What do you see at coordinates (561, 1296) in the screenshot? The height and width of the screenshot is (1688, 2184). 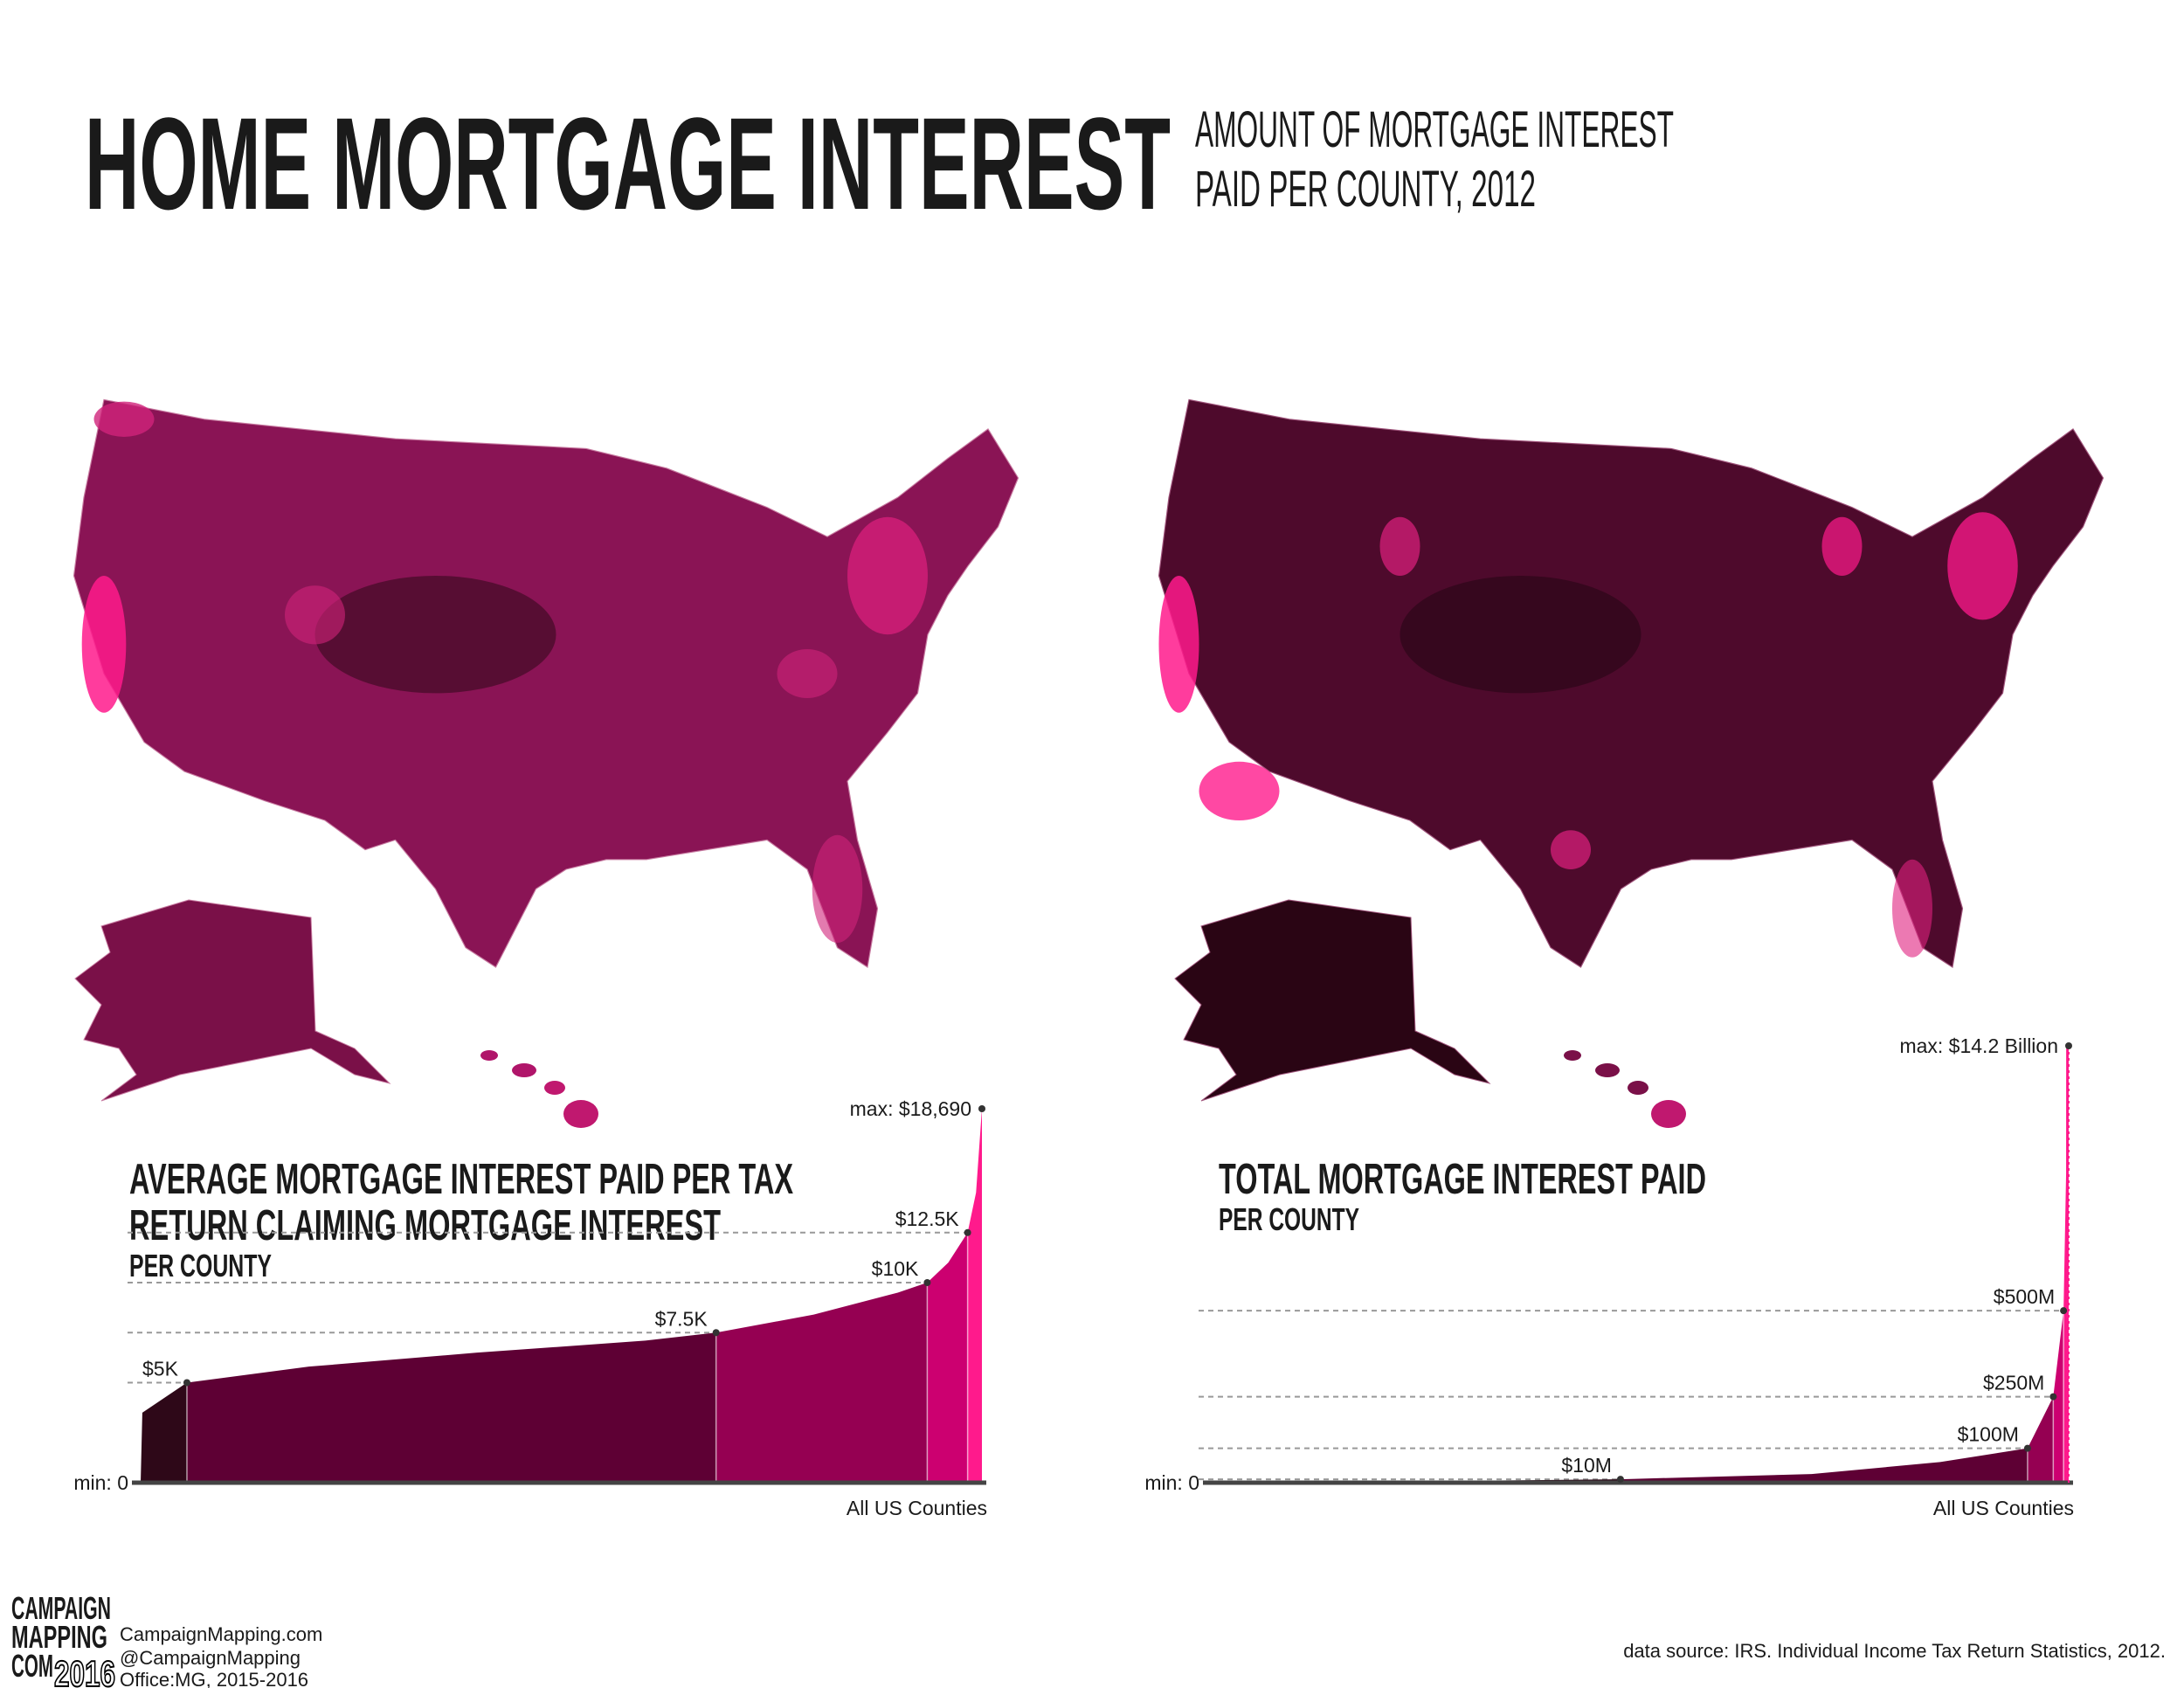 I see `area` at bounding box center [561, 1296].